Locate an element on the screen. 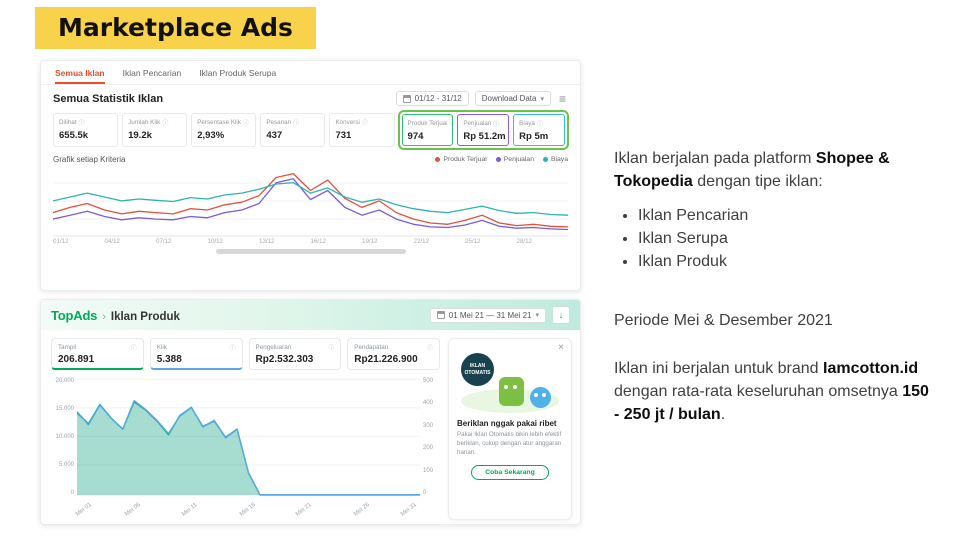  stat-pesanan: Pesanan ⓘ 437 is located at coordinates (293, 130).